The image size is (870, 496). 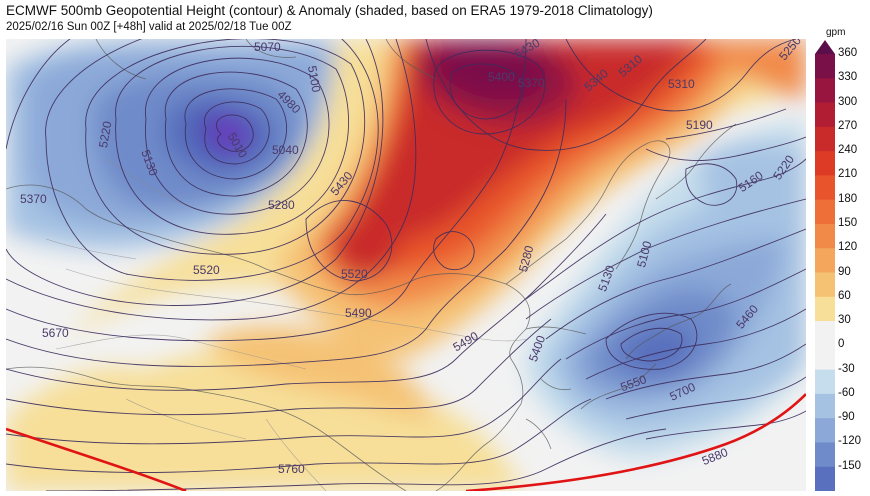 What do you see at coordinates (850, 441) in the screenshot?
I see `colorbar-tick-label: -120` at bounding box center [850, 441].